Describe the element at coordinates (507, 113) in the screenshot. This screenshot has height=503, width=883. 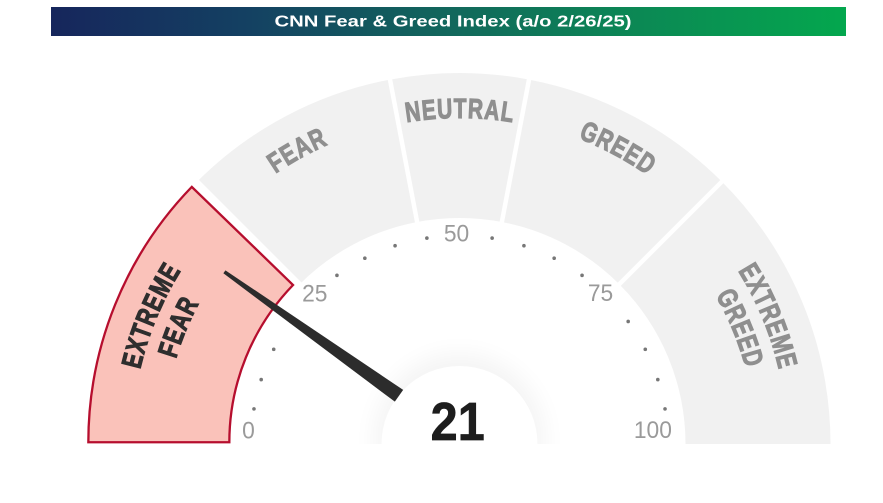
I see `svg-text: L` at that location.